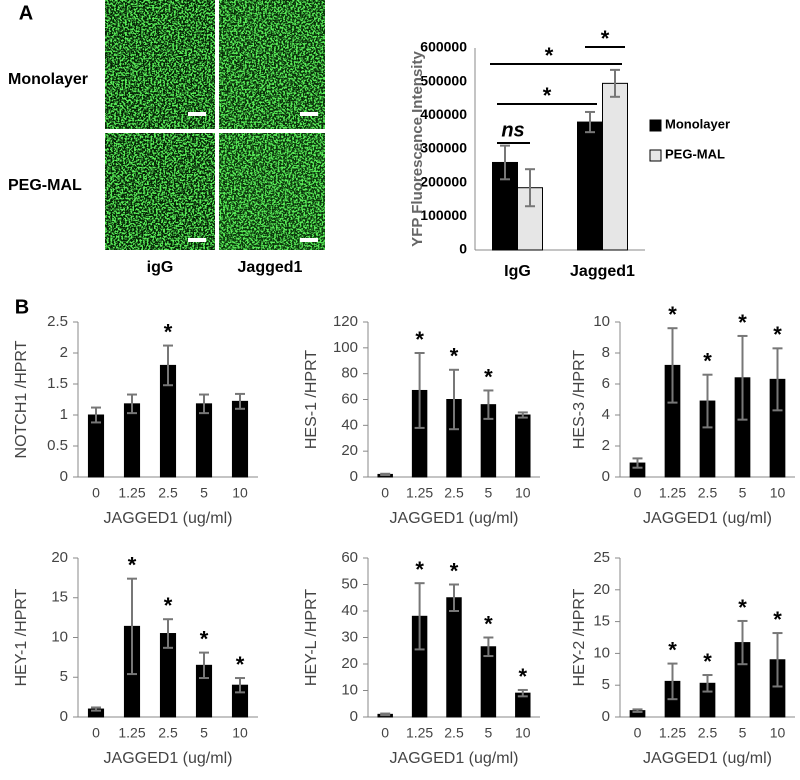  Describe the element at coordinates (64, 414) in the screenshot. I see `y-tick-label: 1` at that location.